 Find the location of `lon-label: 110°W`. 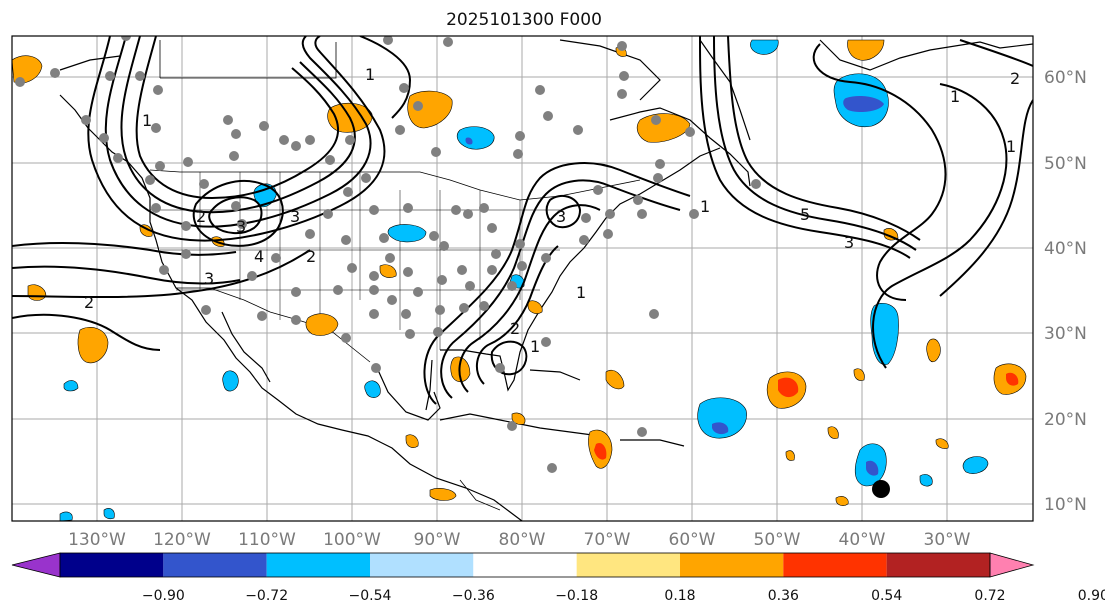

lon-label: 110°W is located at coordinates (267, 540).